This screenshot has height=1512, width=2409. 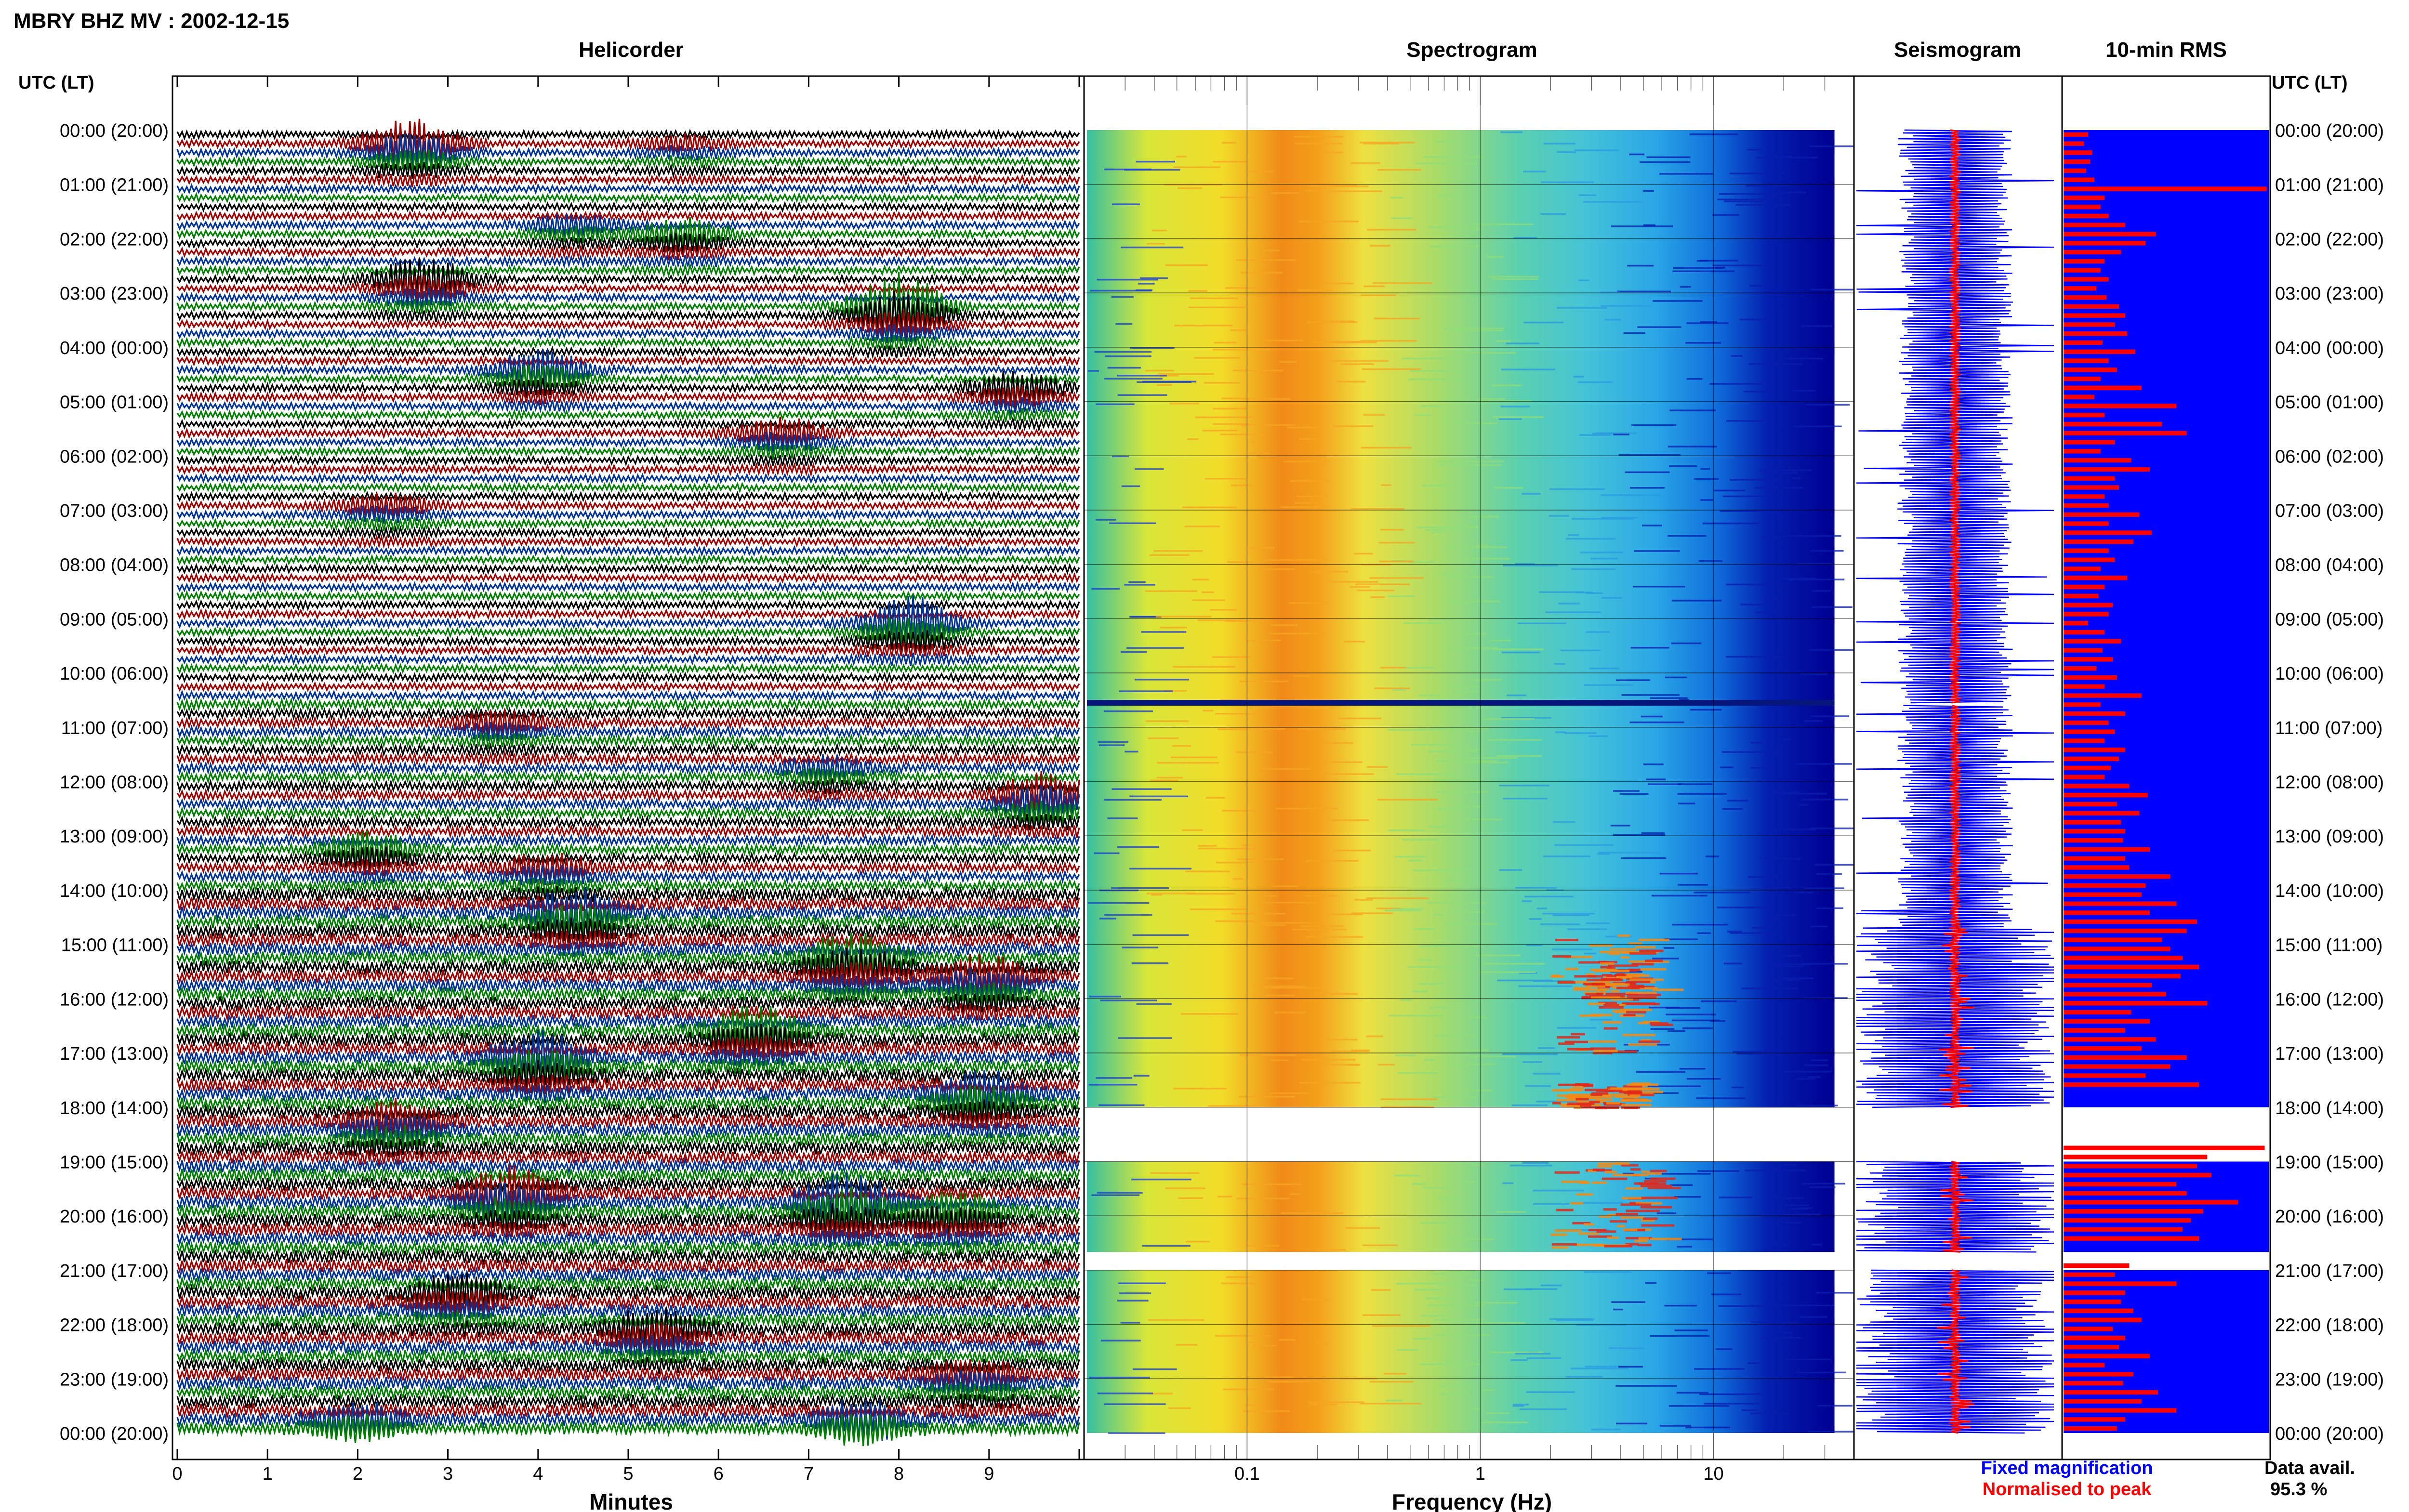 What do you see at coordinates (114, 1162) in the screenshot?
I see `time-label-left: 19:00 (15:00)` at bounding box center [114, 1162].